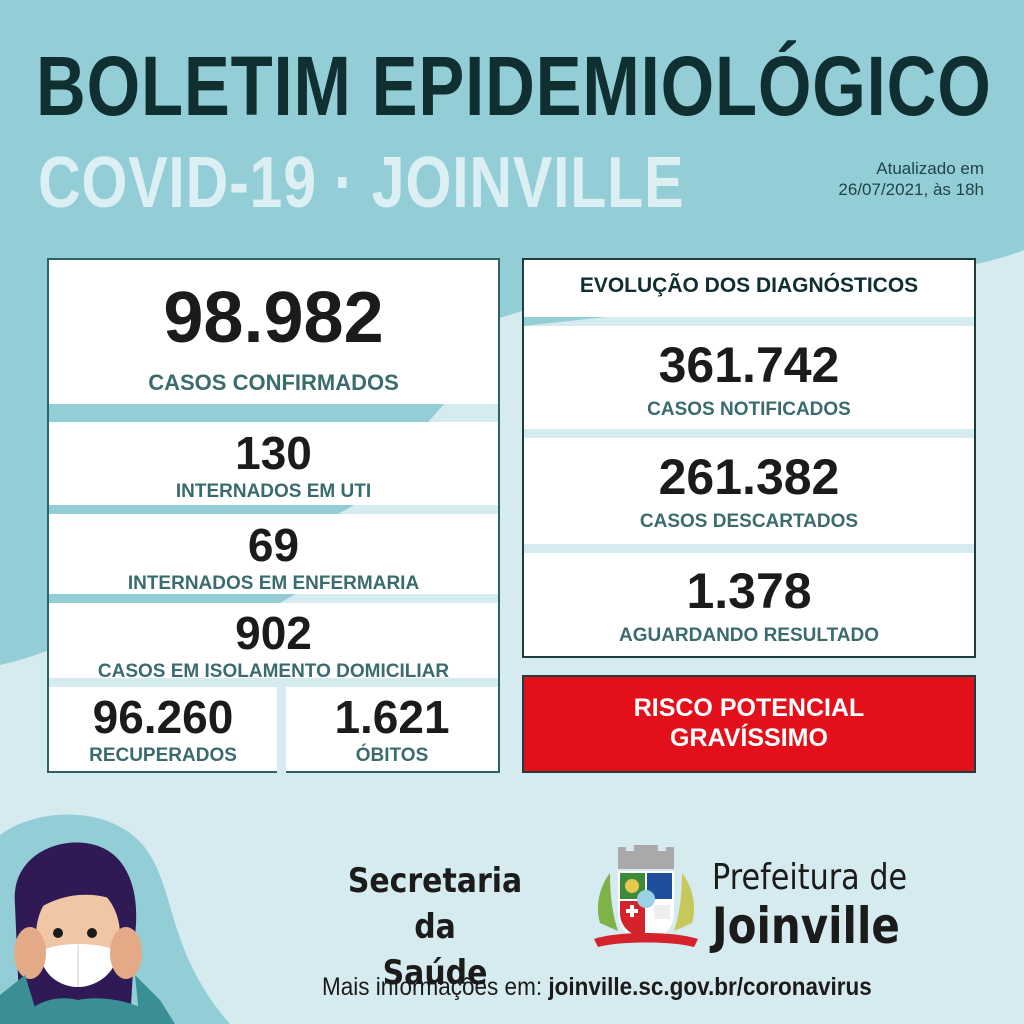  I want to click on secretaria-saude-logo: Secretaria da Saúde, so click(435, 927).